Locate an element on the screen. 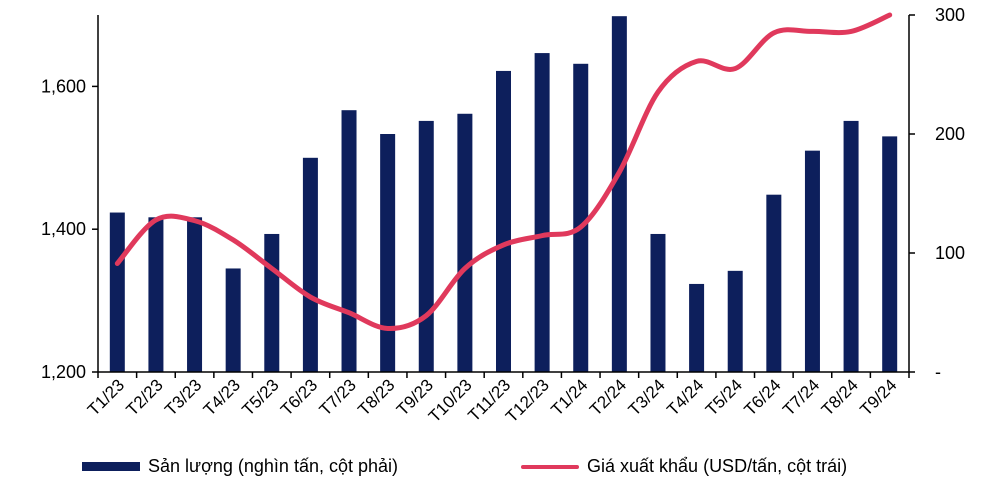 This screenshot has width=1000, height=493. x-tick-label: T3/23 is located at coordinates (183, 397).